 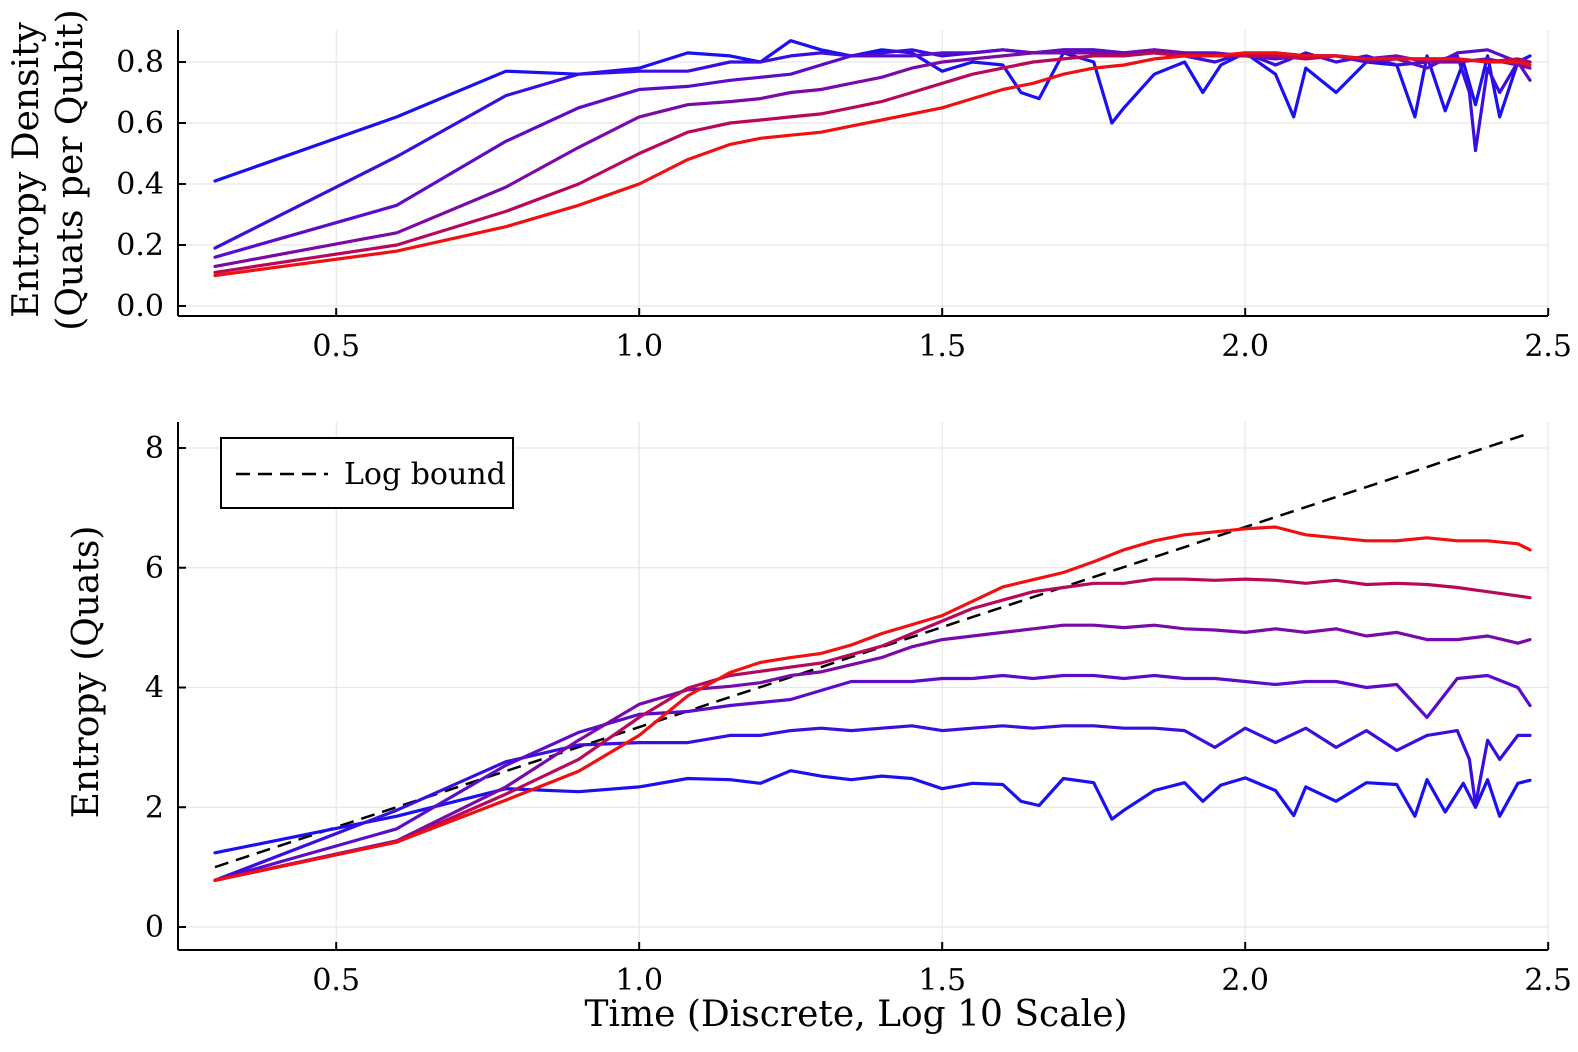 I want to click on bottom-ytick-label-2: 4, so click(x=154, y=688).